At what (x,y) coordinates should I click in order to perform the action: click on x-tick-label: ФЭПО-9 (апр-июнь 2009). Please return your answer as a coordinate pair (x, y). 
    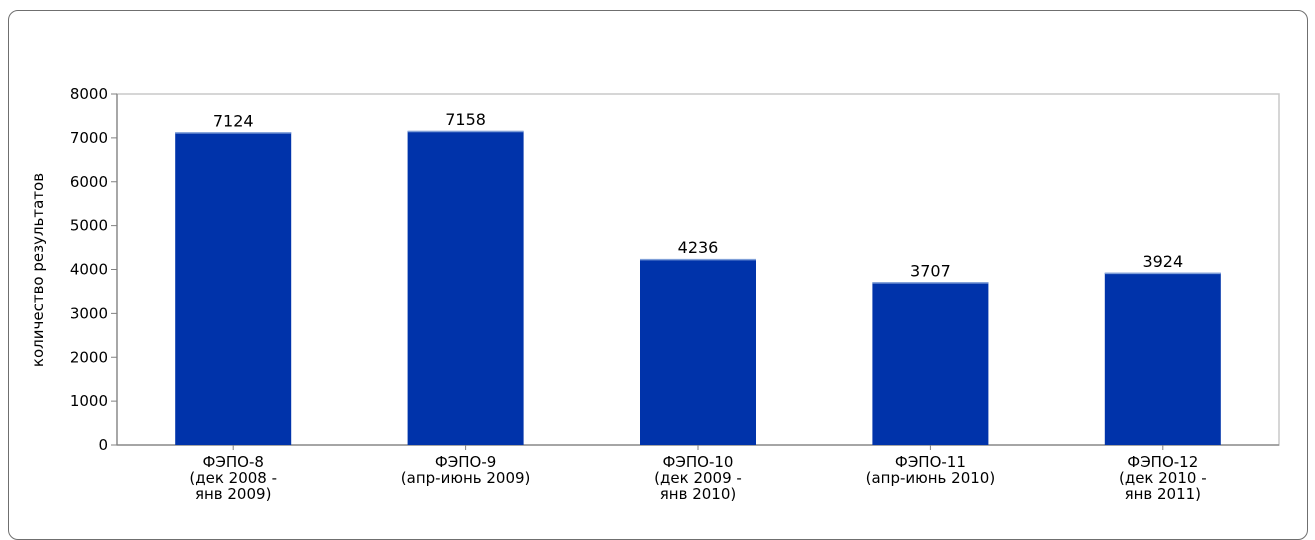
    Looking at the image, I should click on (466, 470).